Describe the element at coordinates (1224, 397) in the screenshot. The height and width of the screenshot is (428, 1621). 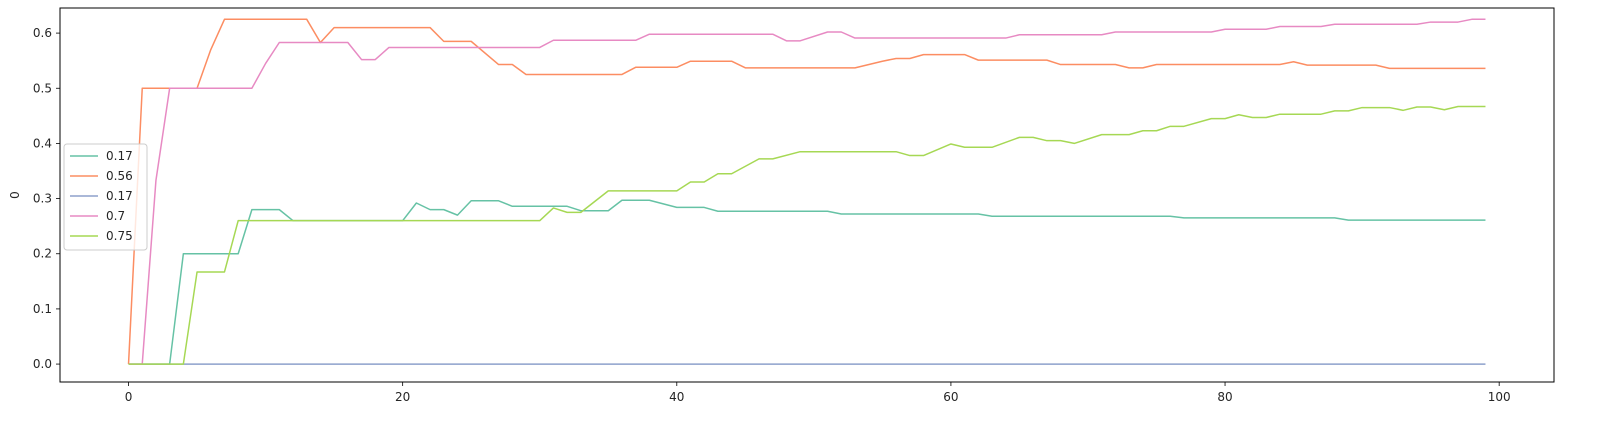
I see `x-tick-label: 80` at that location.